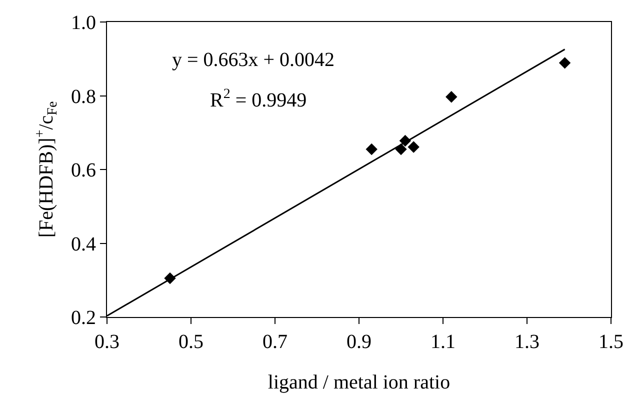 This screenshot has height=420, width=637. I want to click on y-tick-label: 0.4, so click(83, 244).